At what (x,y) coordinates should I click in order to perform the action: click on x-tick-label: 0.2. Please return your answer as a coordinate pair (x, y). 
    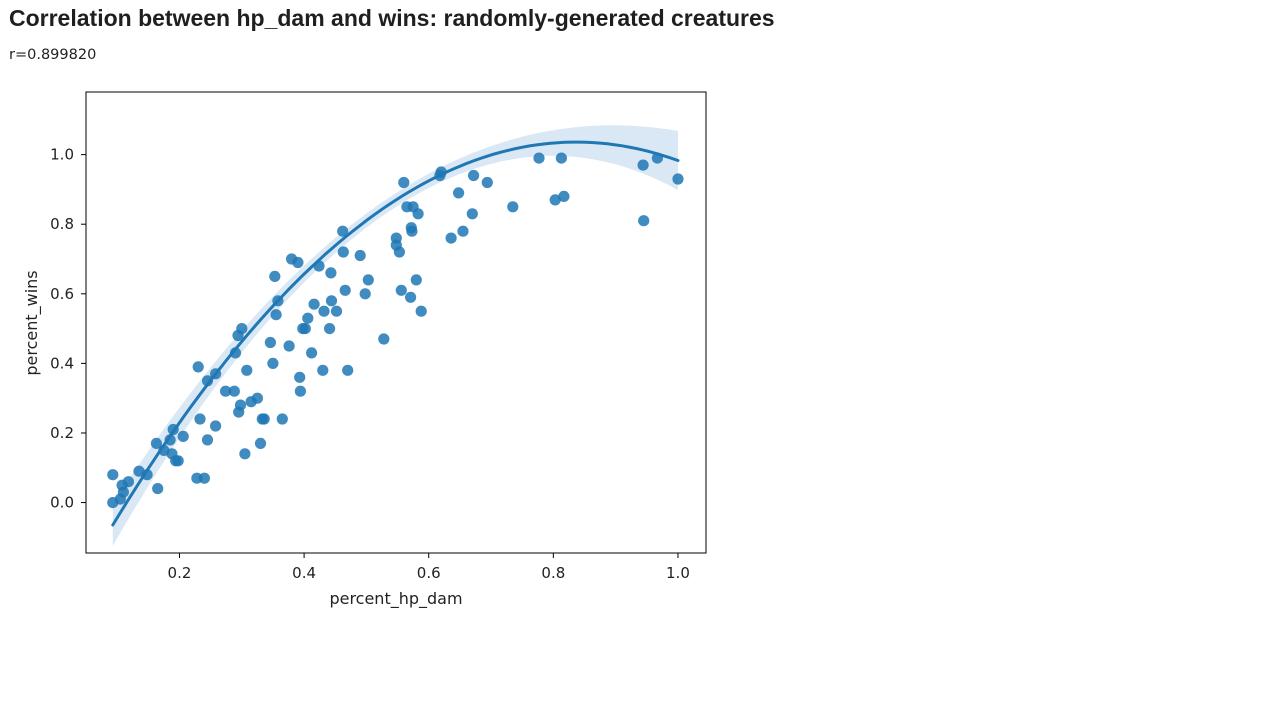
    Looking at the image, I should click on (180, 573).